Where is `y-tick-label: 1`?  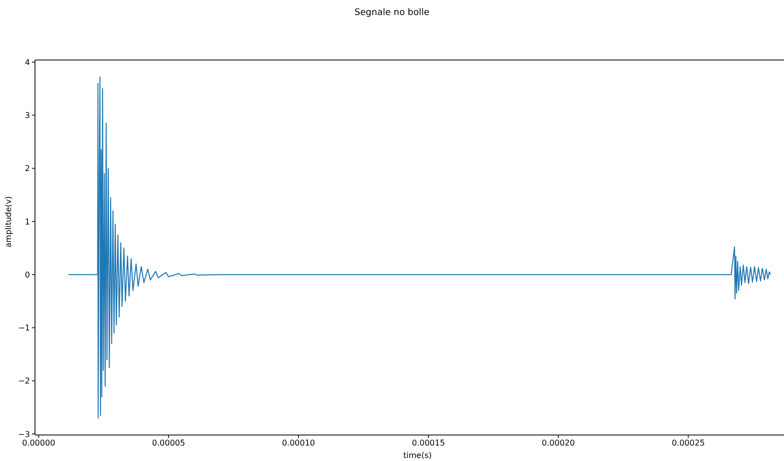 y-tick-label: 1 is located at coordinates (27, 221).